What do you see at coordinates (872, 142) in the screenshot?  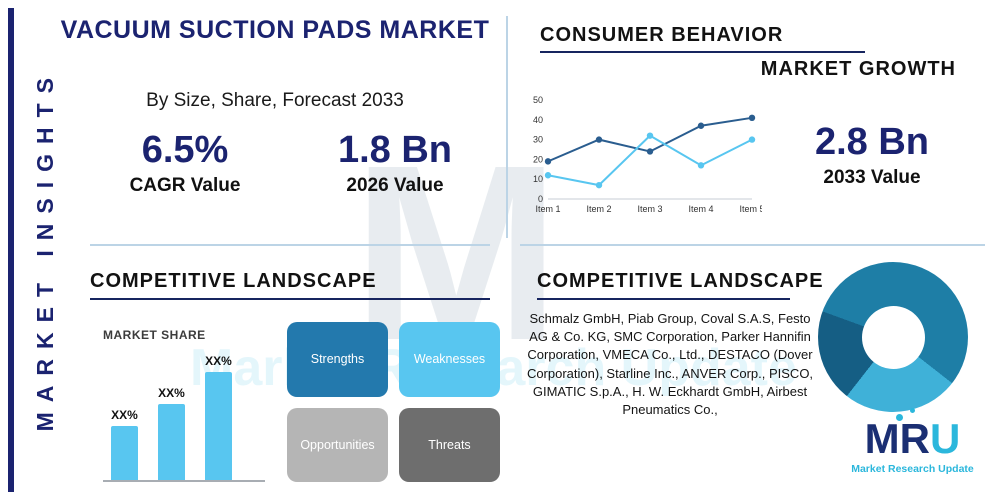 I see `value-2033: 2.8 Bn` at bounding box center [872, 142].